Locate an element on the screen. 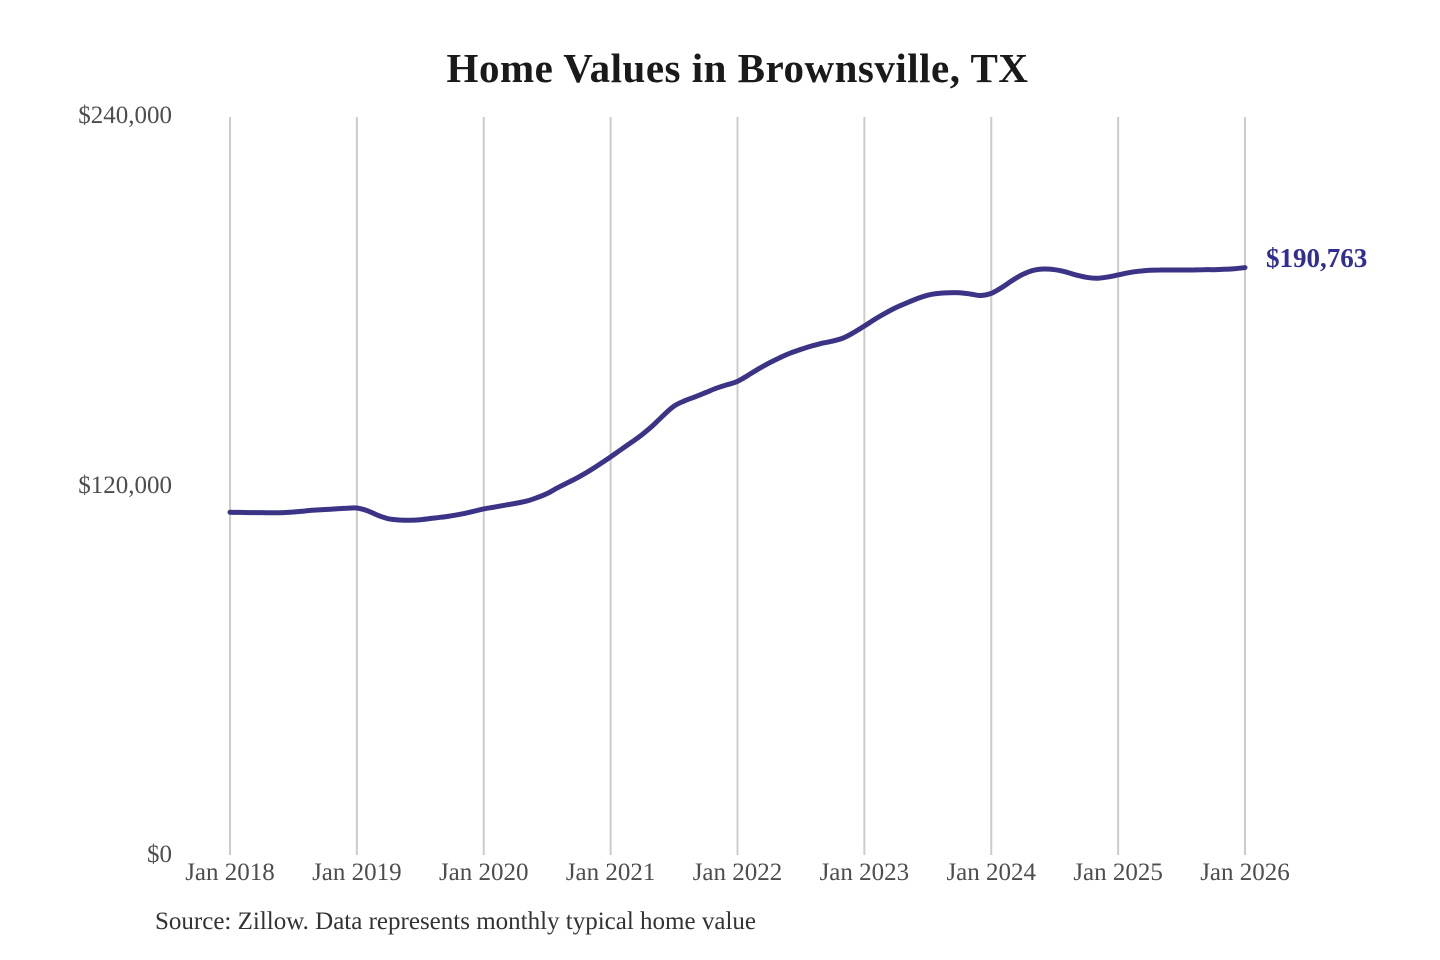  y-axis-tick-label: $120,000 is located at coordinates (125, 485).